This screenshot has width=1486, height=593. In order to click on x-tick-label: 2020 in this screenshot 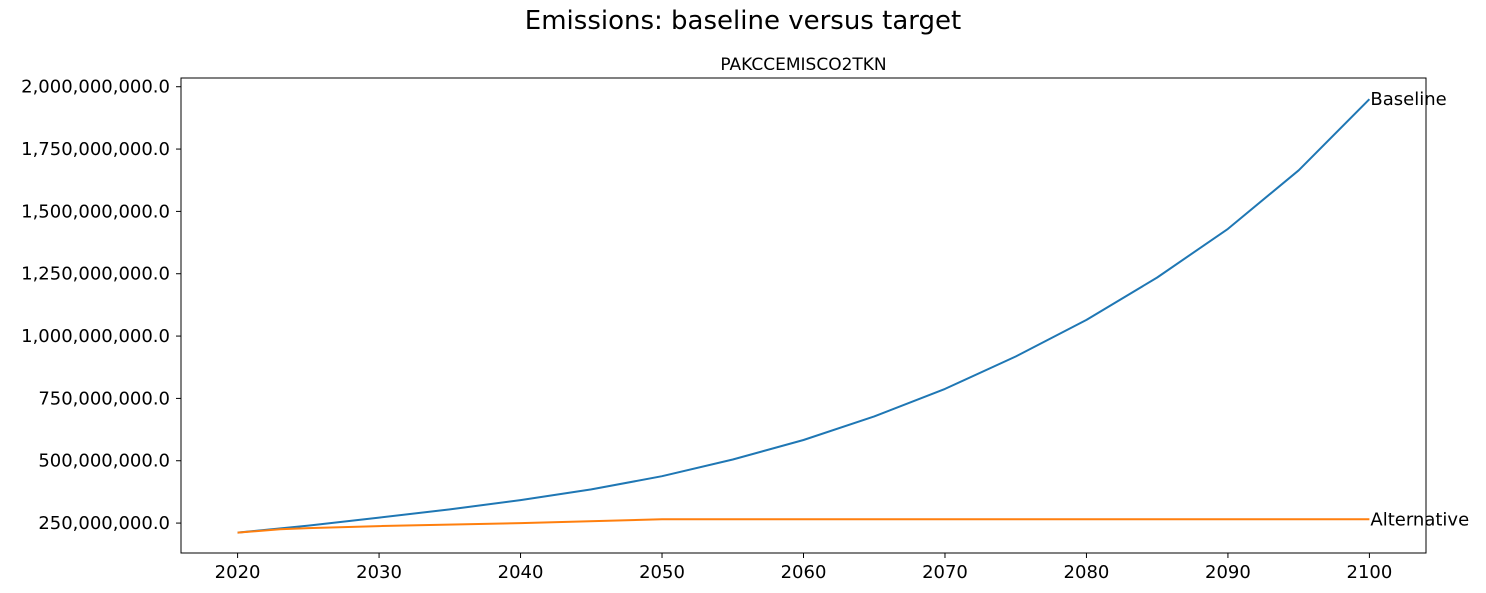, I will do `click(238, 572)`.